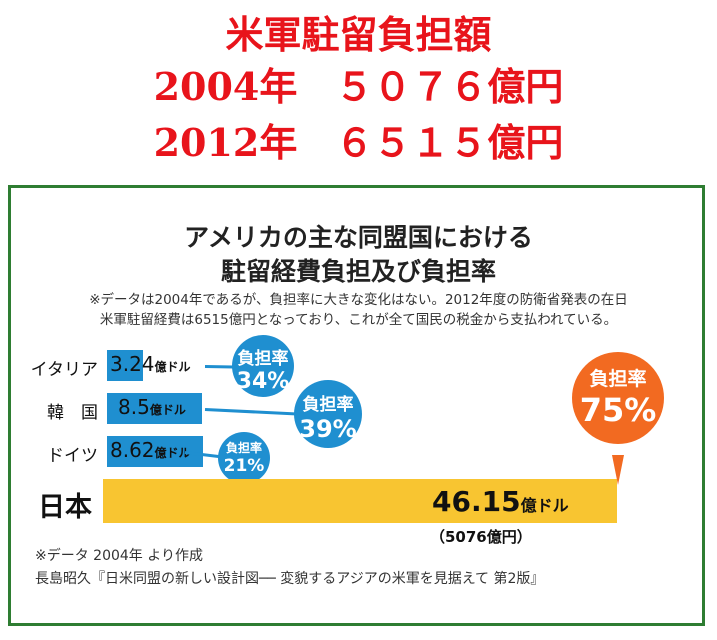 This screenshot has height=640, width=717. What do you see at coordinates (263, 381) in the screenshot?
I see `rate-value: 34%` at bounding box center [263, 381].